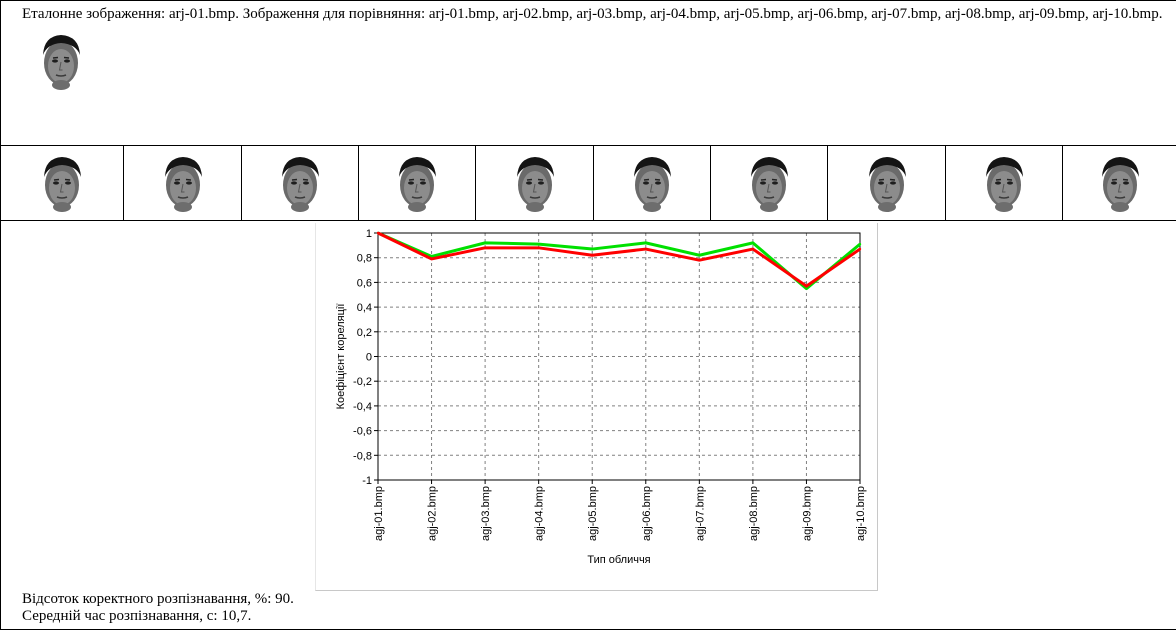 This screenshot has width=1176, height=630. I want to click on y-tick-label: -1, so click(367, 481).